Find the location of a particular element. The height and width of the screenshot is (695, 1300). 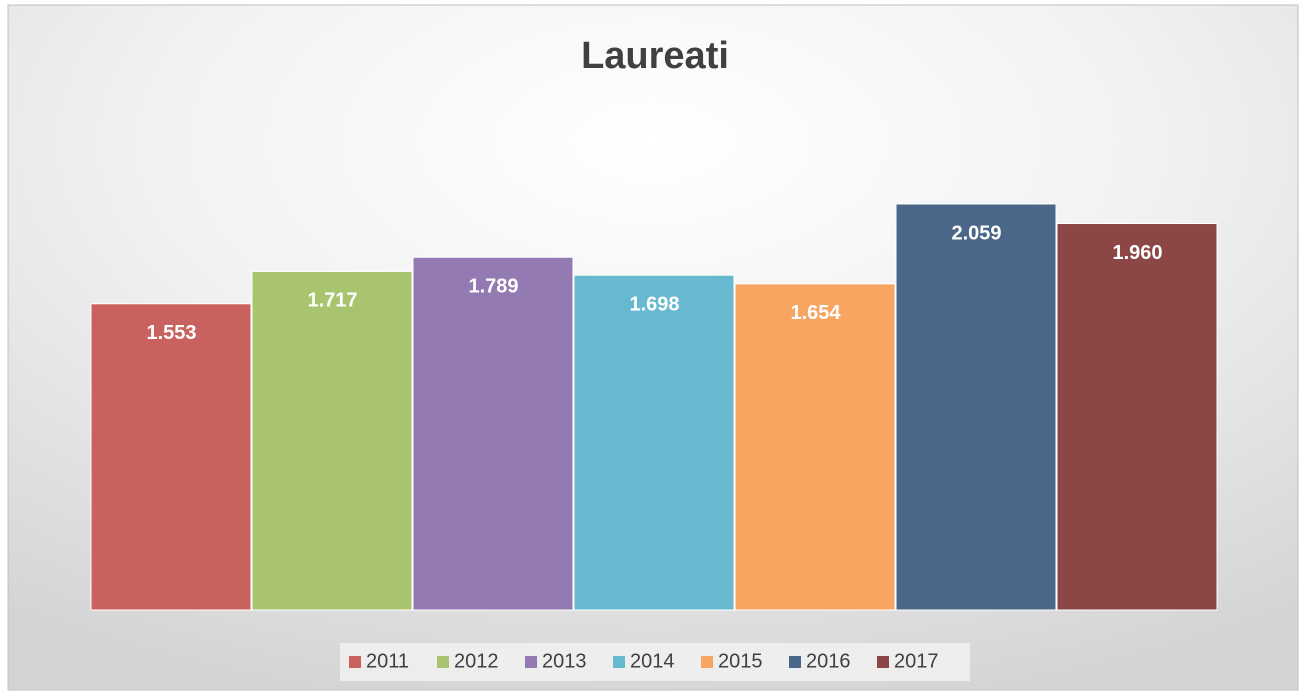

data-label: 1.553 is located at coordinates (171, 333).